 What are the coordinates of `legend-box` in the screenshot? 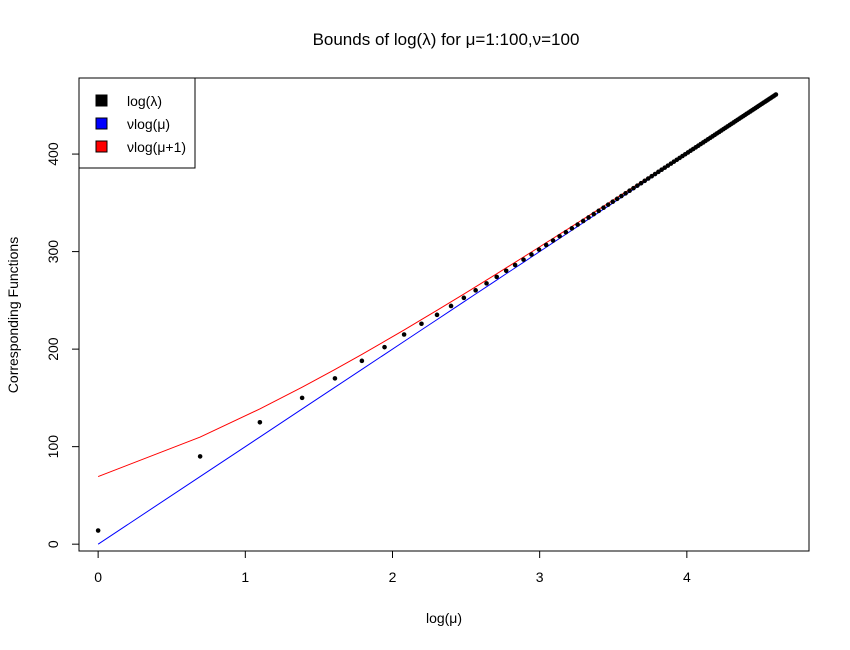 It's located at (137, 123).